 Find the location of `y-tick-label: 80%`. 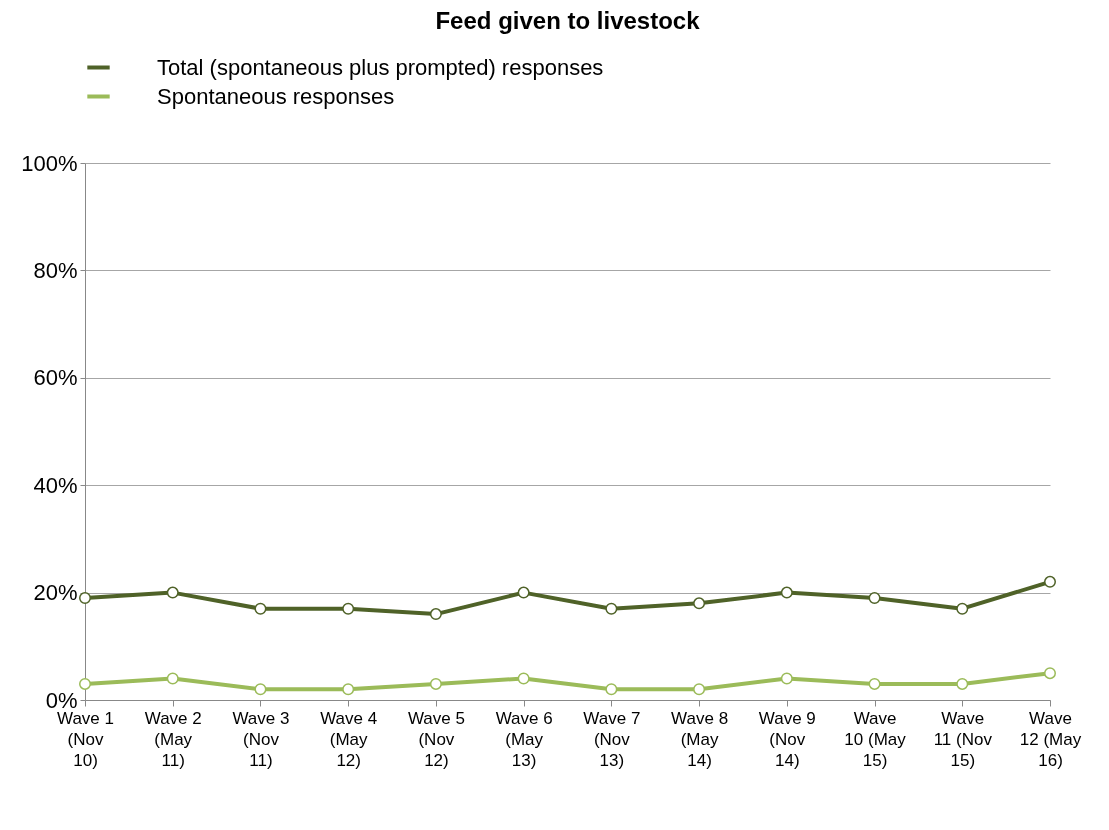

y-tick-label: 80% is located at coordinates (55, 270).